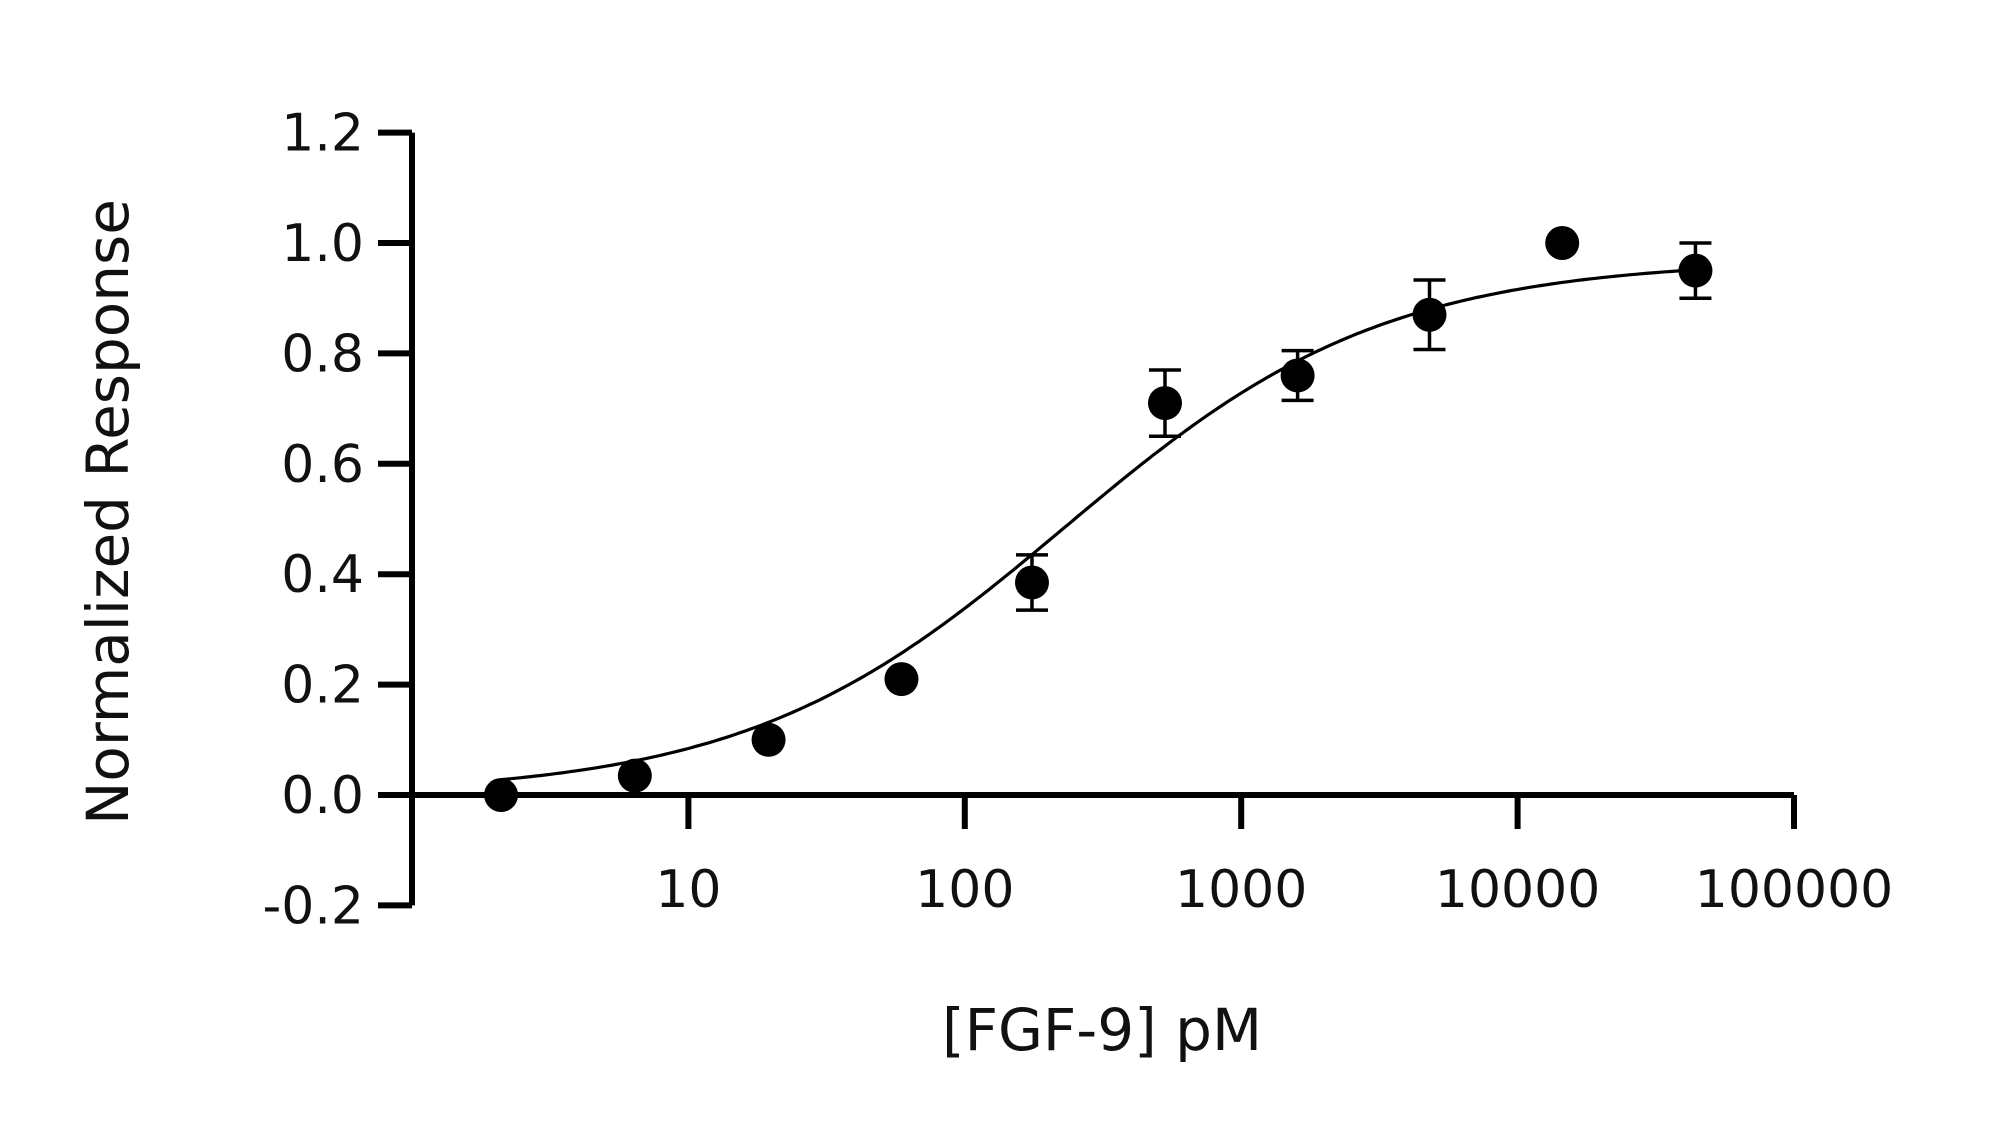  What do you see at coordinates (1363, 426) in the screenshot?
I see `error-bars` at bounding box center [1363, 426].